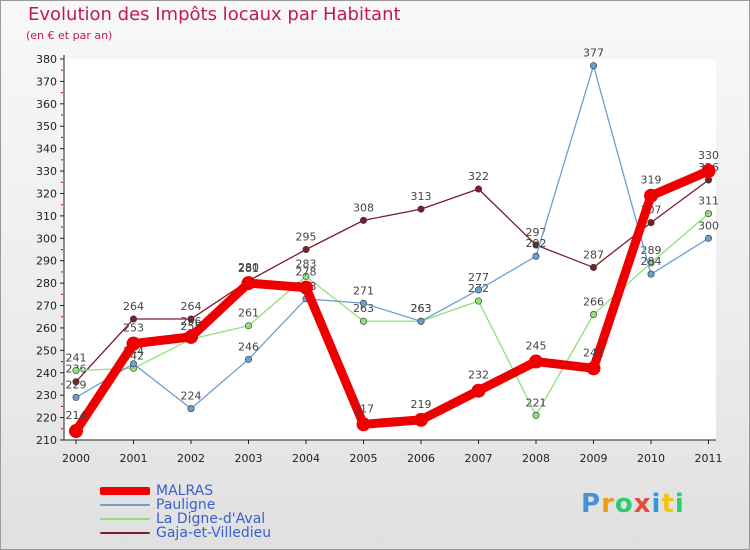 The image size is (750, 550). I want to click on y-tick-label: 300, so click(46, 238).